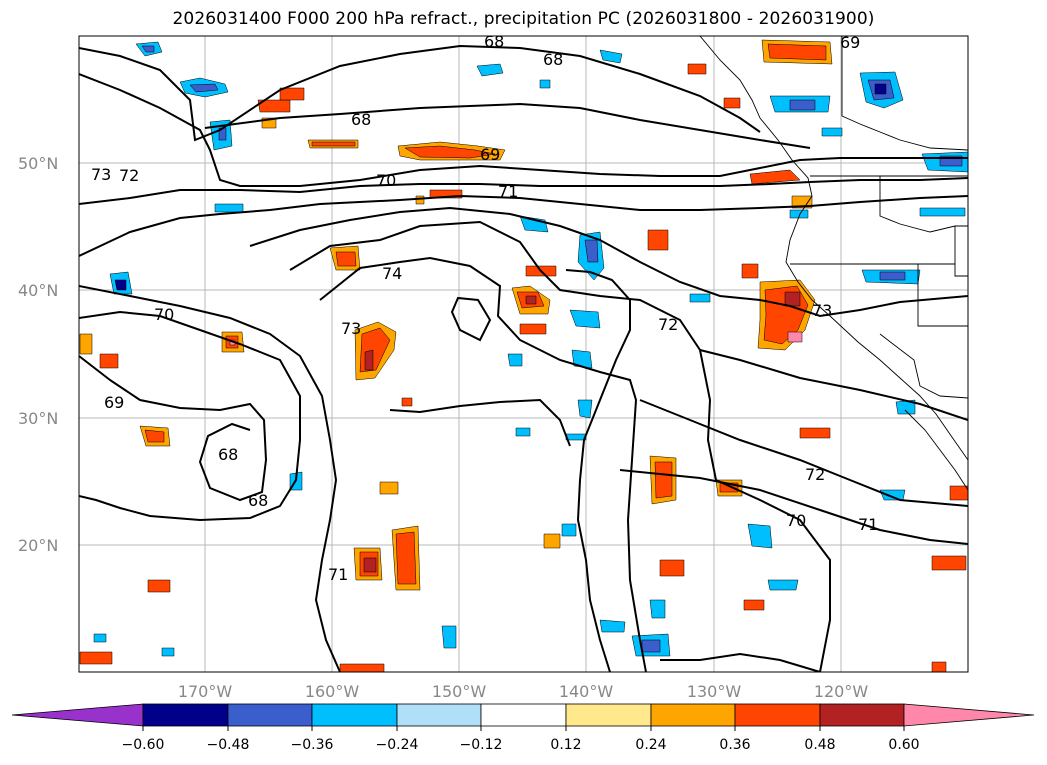  I want to click on lat-label-20n: 20°N, so click(38, 545).